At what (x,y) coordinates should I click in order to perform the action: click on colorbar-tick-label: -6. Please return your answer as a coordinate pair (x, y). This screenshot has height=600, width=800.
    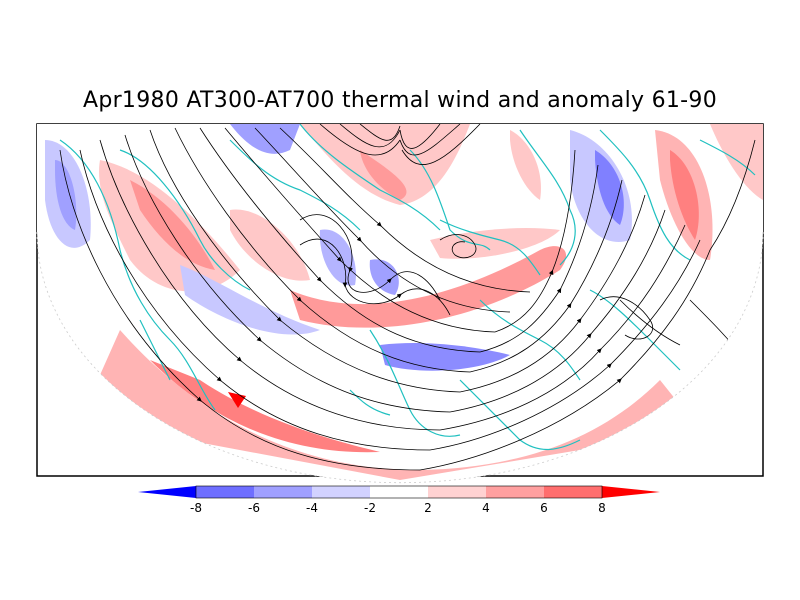
    Looking at the image, I should click on (254, 508).